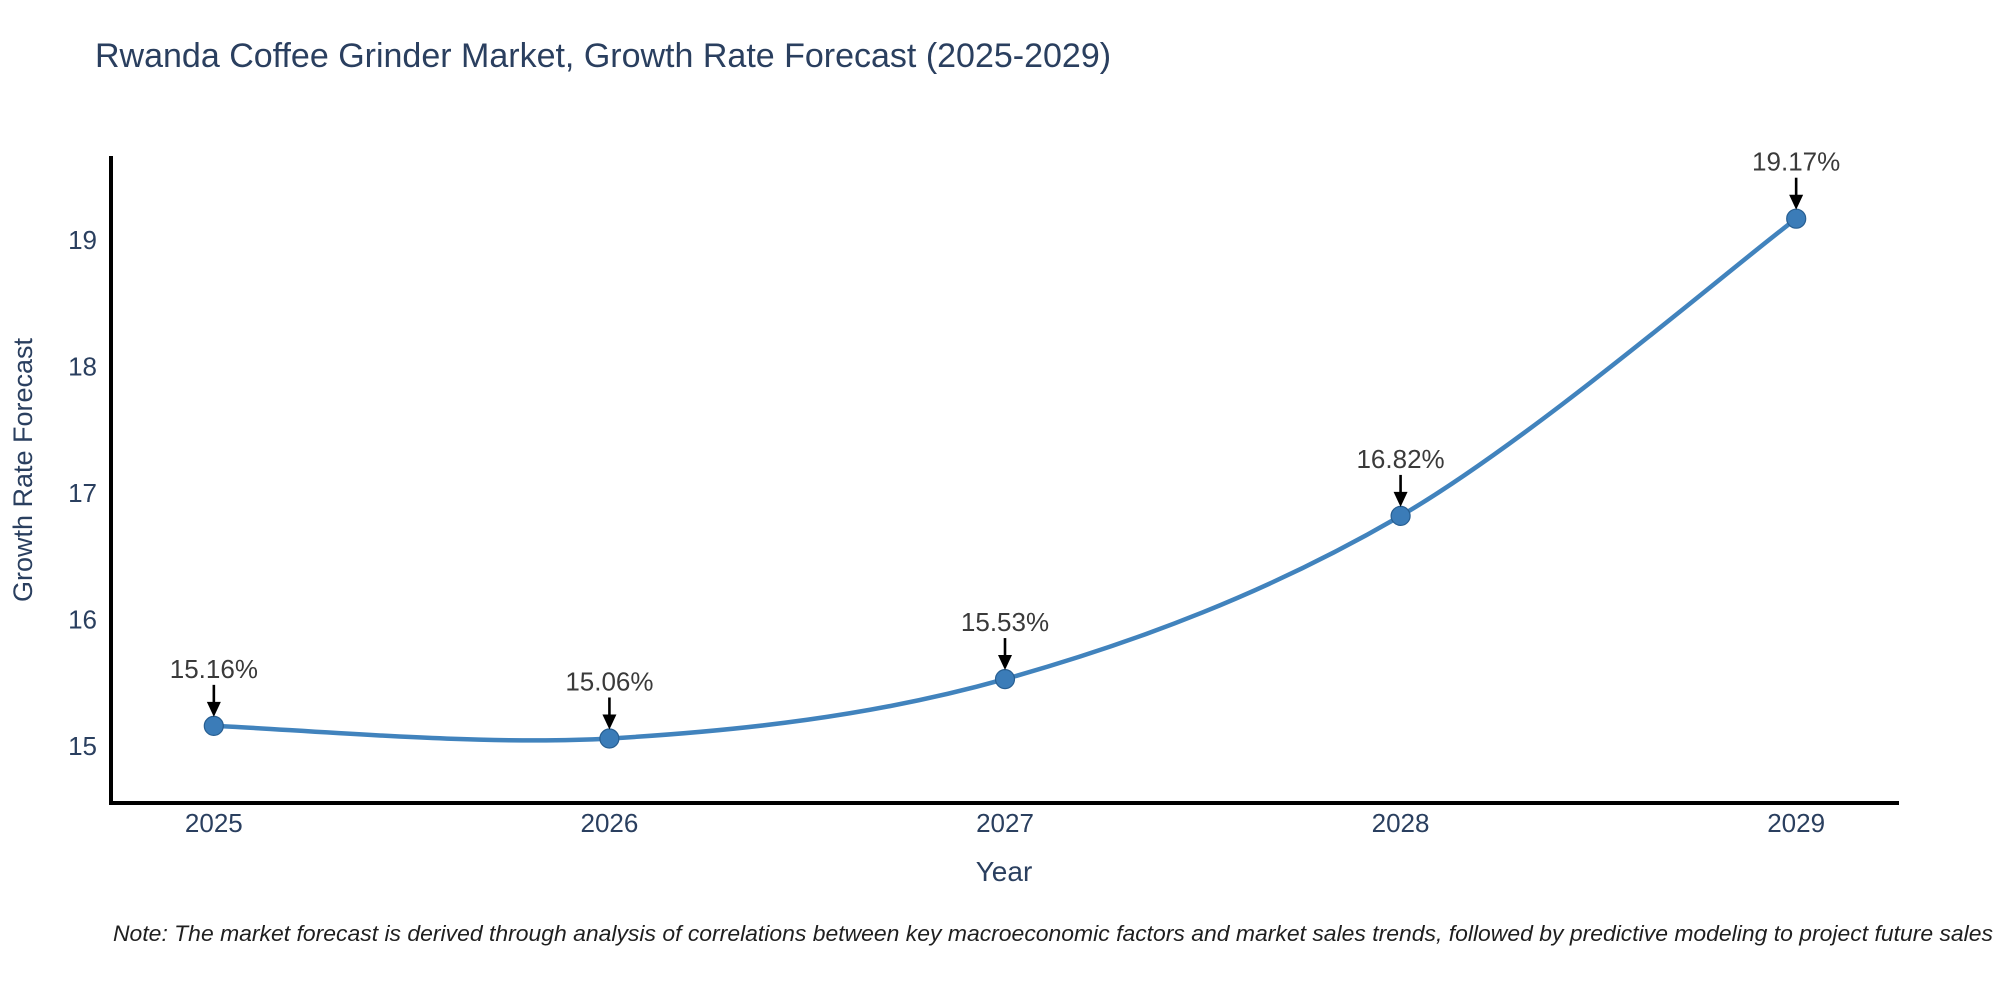 The width and height of the screenshot is (2000, 1000). I want to click on x-tick-labels: 2025 2026 2027 2028 2029, so click(1005, 823).